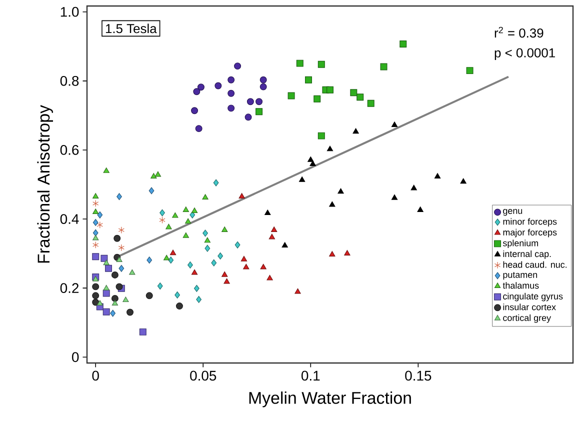 This screenshot has width=576, height=429. I want to click on annotation: p < 0.0001, so click(524, 54).